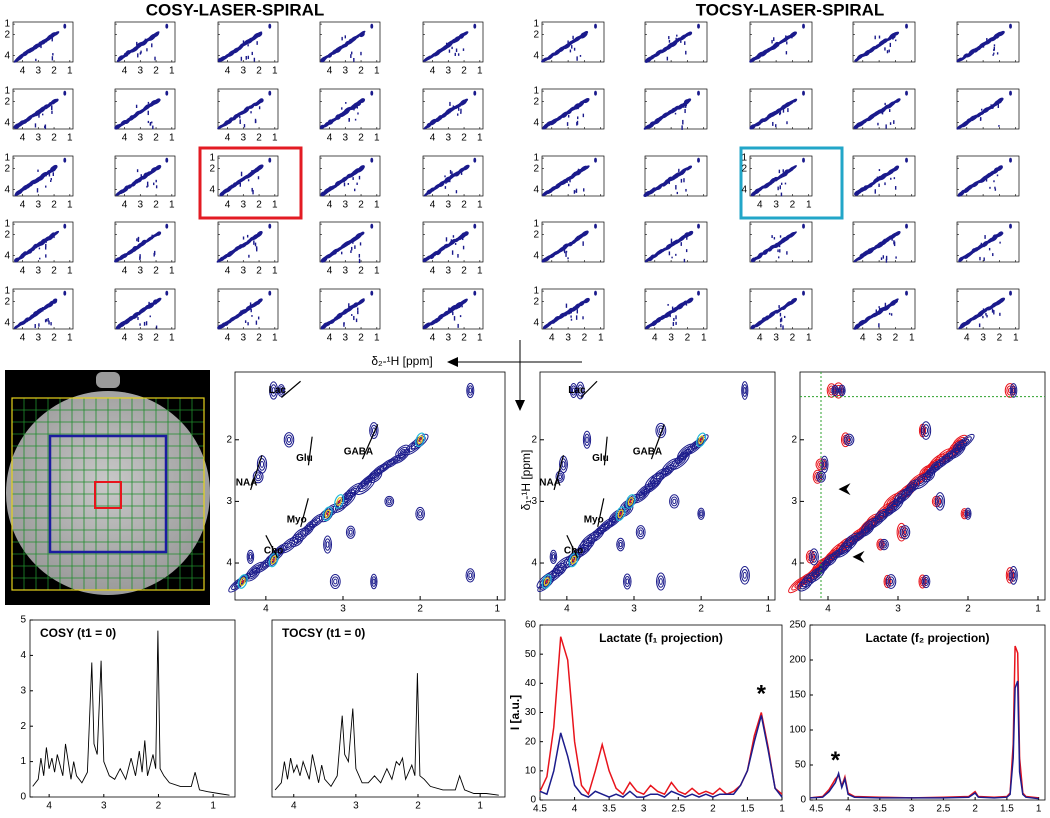 Image resolution: width=1050 pixels, height=818 pixels. Describe the element at coordinates (531, 770) in the screenshot. I see `y-tick-label: 10` at that location.